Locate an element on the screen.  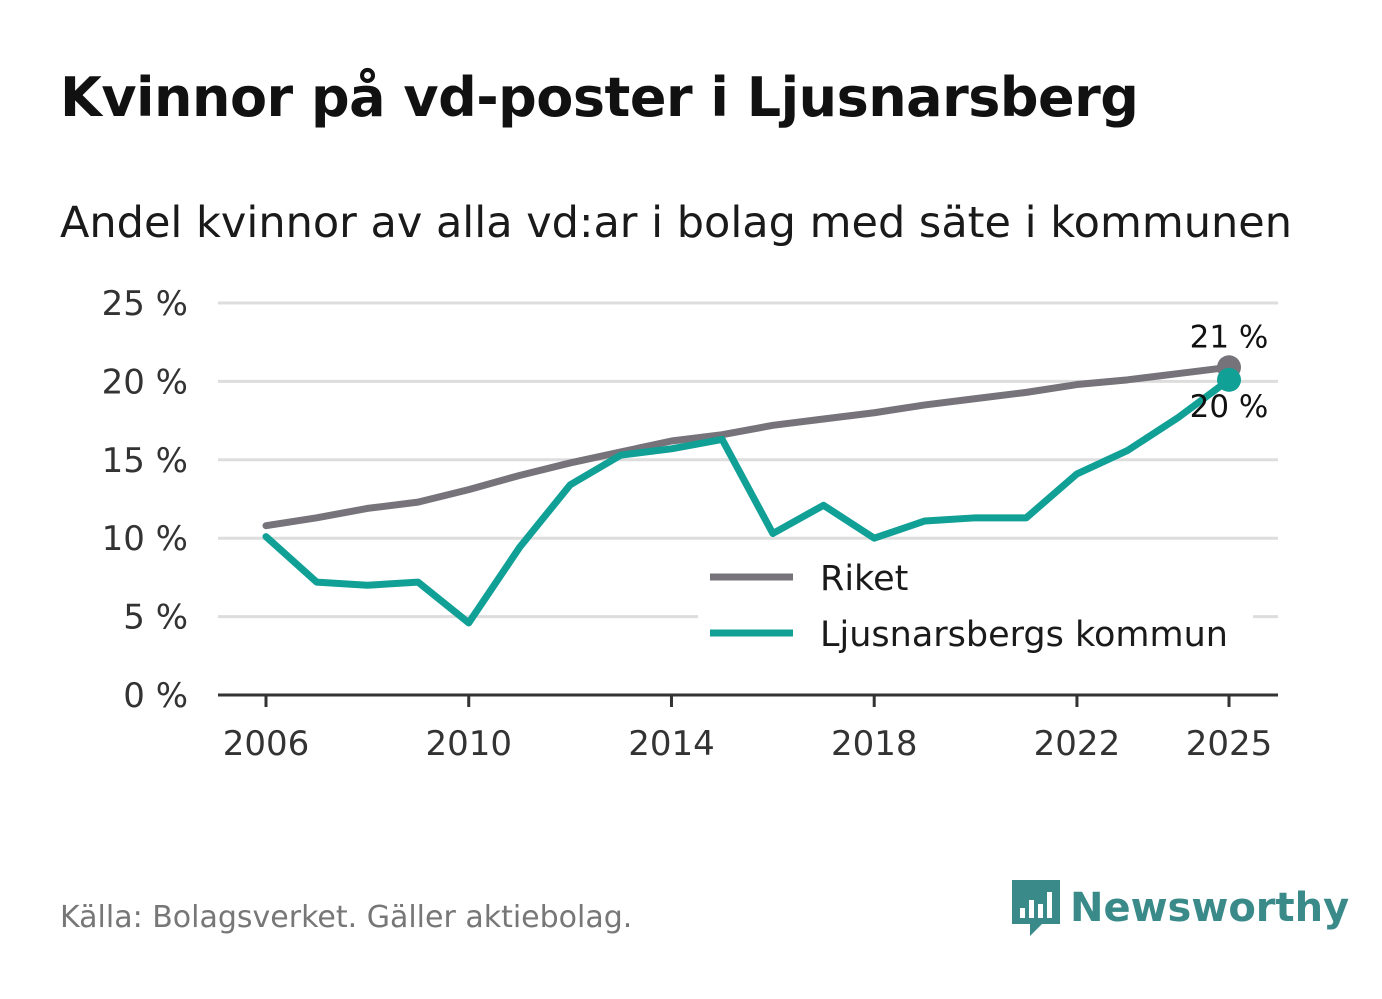
brand-logo: Newsworthy is located at coordinates (1179, 908).